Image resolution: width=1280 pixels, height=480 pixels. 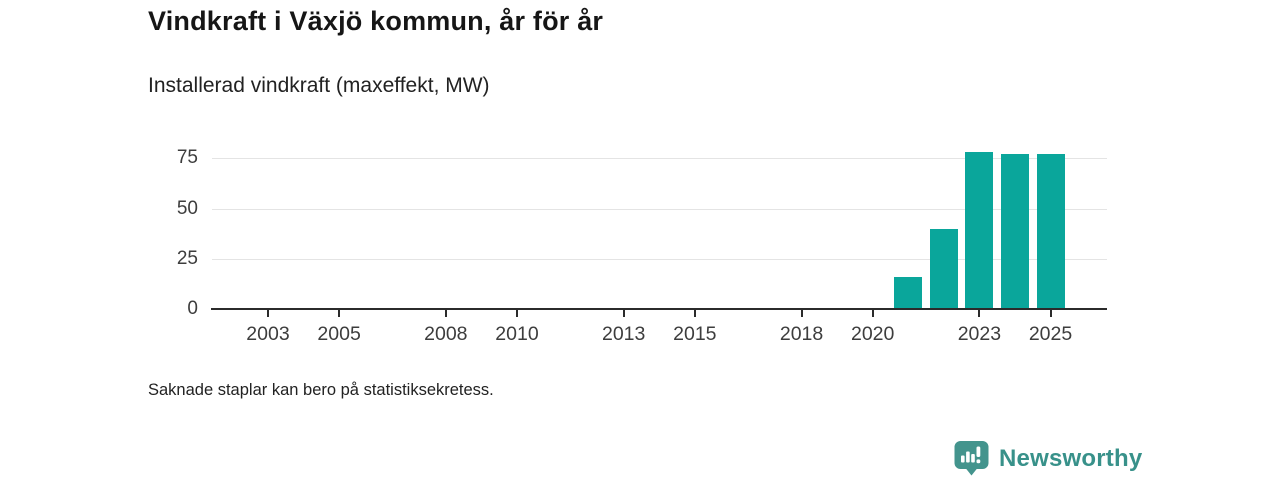 I want to click on x-tick-2018, so click(x=801, y=313).